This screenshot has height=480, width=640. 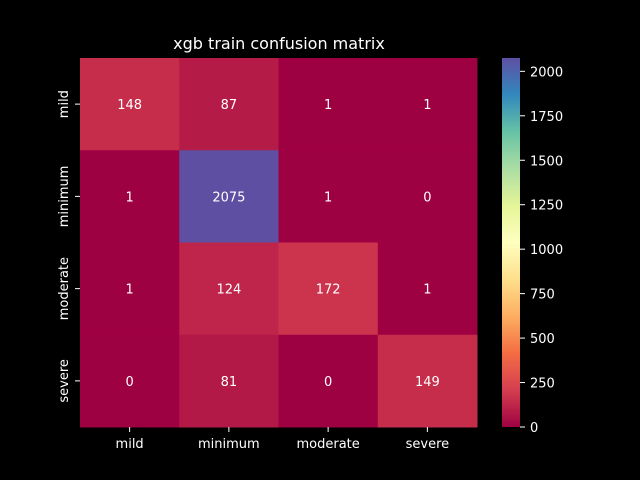 I want to click on heatmap-cell-moderate-moderate, so click(x=328, y=289).